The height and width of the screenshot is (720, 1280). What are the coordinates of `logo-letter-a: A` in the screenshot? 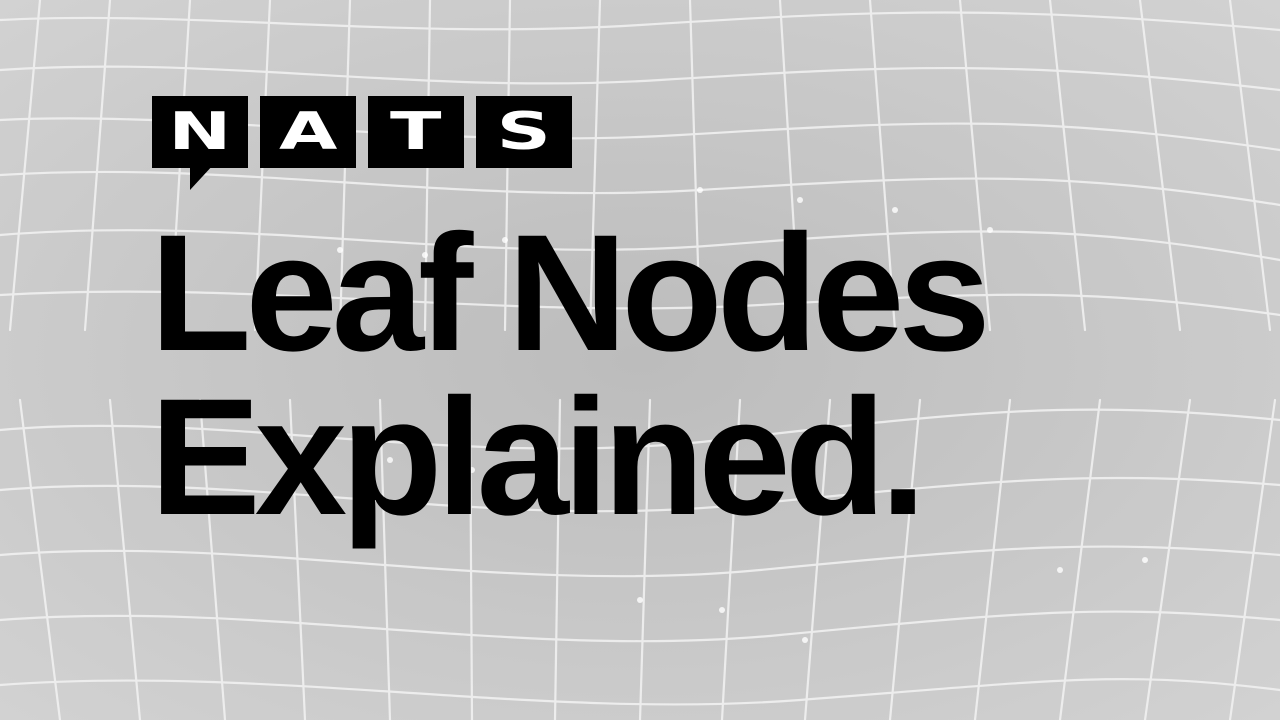 It's located at (308, 132).